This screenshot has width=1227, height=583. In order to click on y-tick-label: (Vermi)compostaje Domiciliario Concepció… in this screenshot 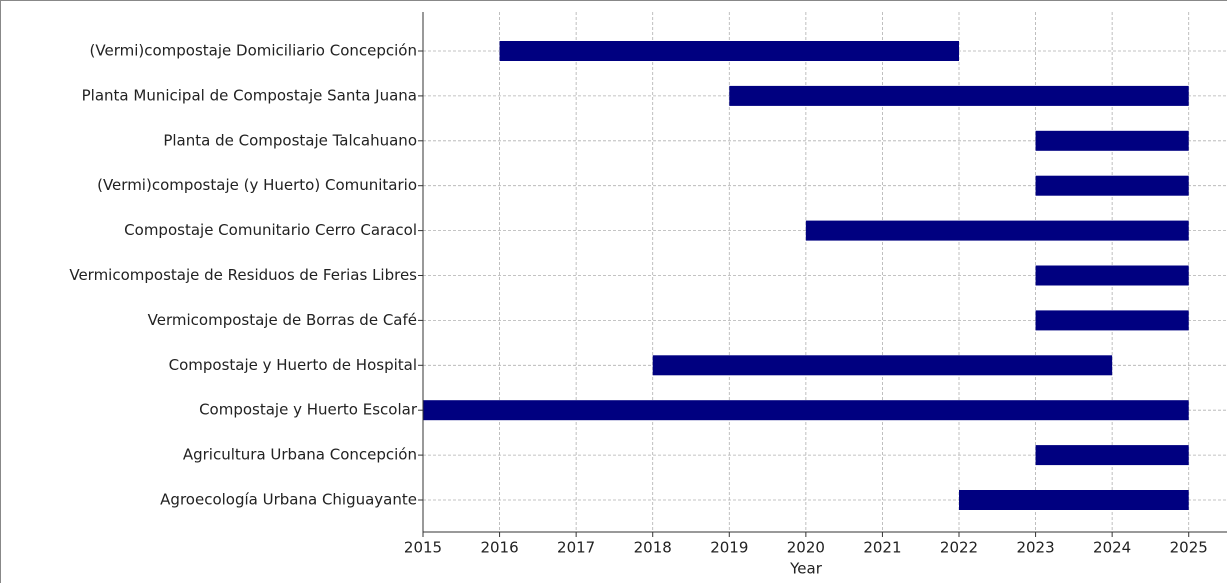, I will do `click(253, 51)`.